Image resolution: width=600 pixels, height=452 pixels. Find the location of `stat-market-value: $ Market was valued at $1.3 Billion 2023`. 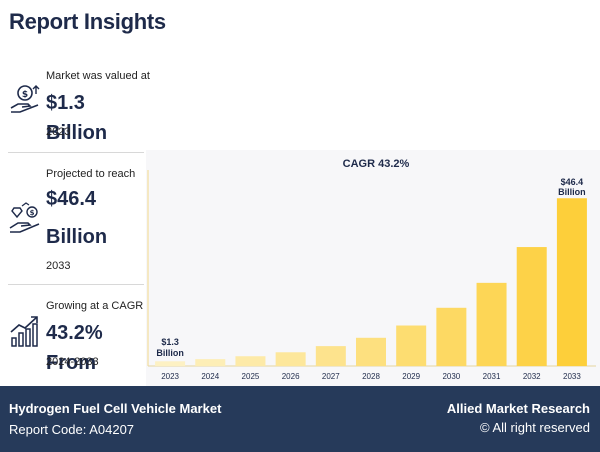

stat-market-value: $ Market was valued at $1.3 Billion 2023 is located at coordinates (75, 104).